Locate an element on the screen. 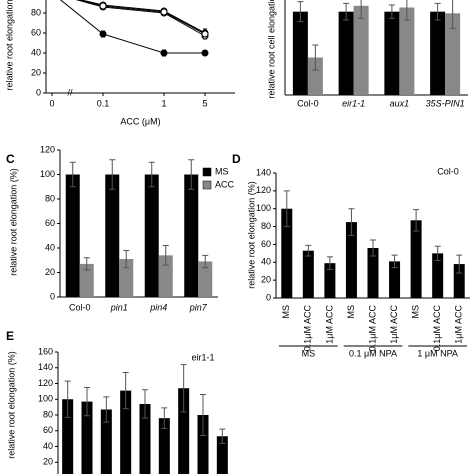 Image resolution: width=474 pixels, height=474 pixels. x-tick-label: pin1 is located at coordinates (119, 307).